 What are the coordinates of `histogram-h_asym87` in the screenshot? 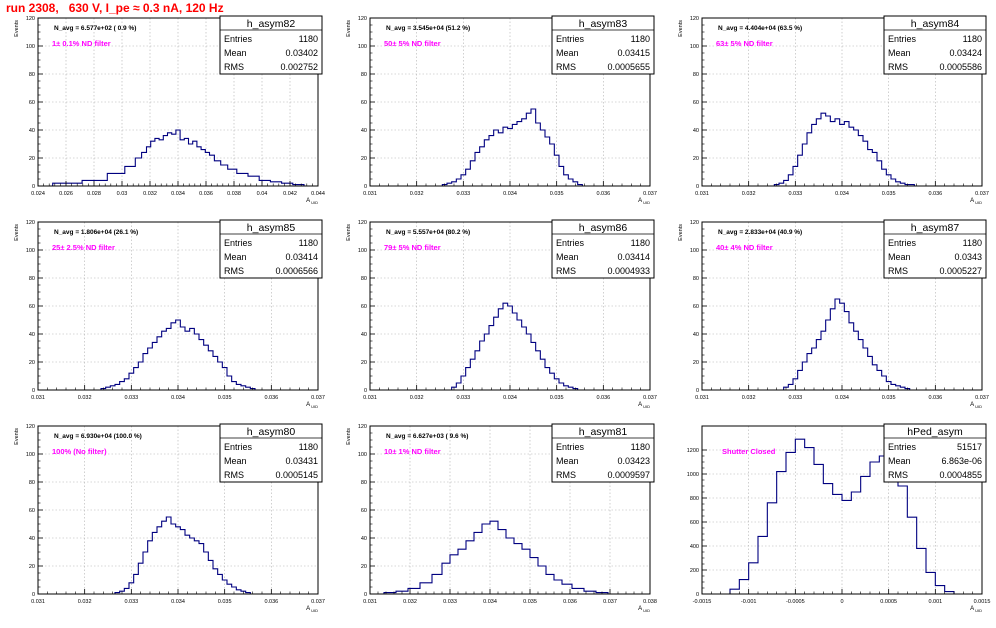 It's located at (847, 344).